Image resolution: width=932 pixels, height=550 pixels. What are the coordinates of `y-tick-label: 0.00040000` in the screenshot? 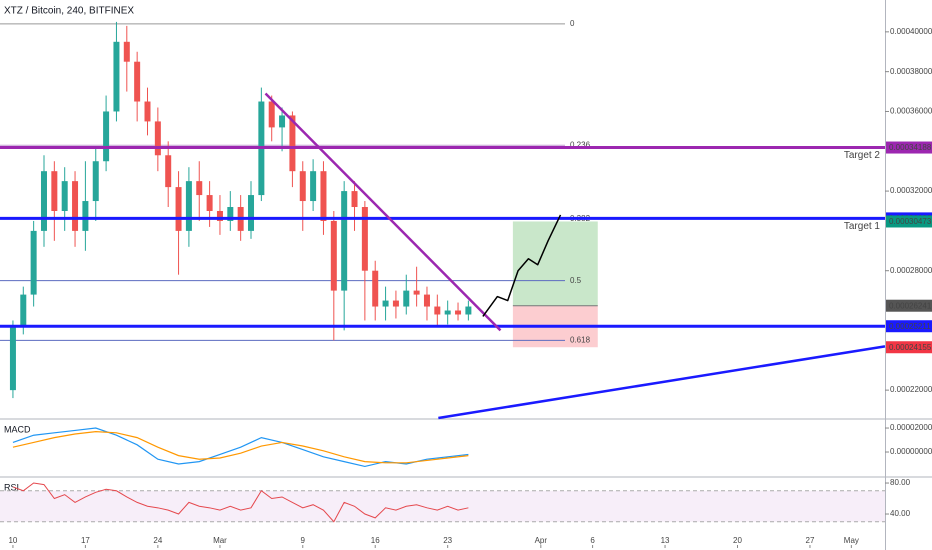 It's located at (911, 31).